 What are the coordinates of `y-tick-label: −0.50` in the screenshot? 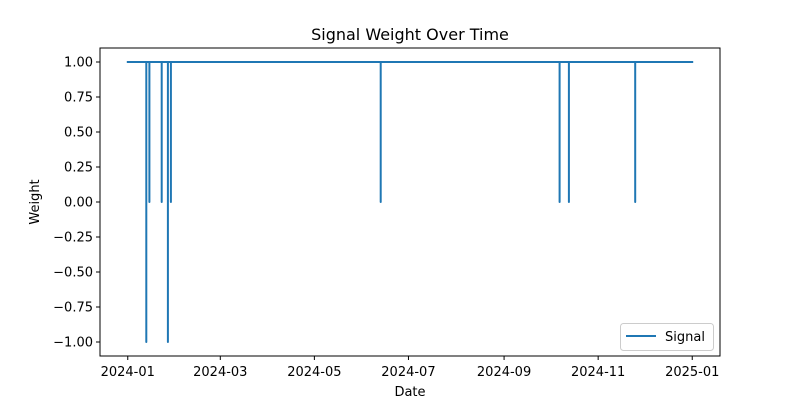 It's located at (73, 273).